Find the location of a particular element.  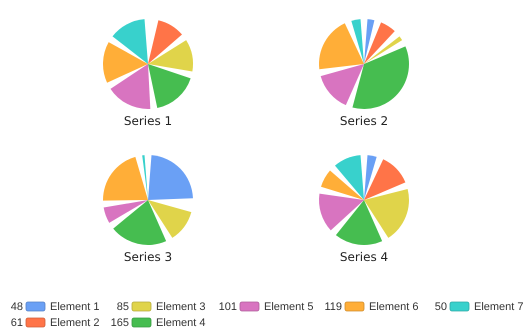

legend-label: Element 3 is located at coordinates (181, 307).